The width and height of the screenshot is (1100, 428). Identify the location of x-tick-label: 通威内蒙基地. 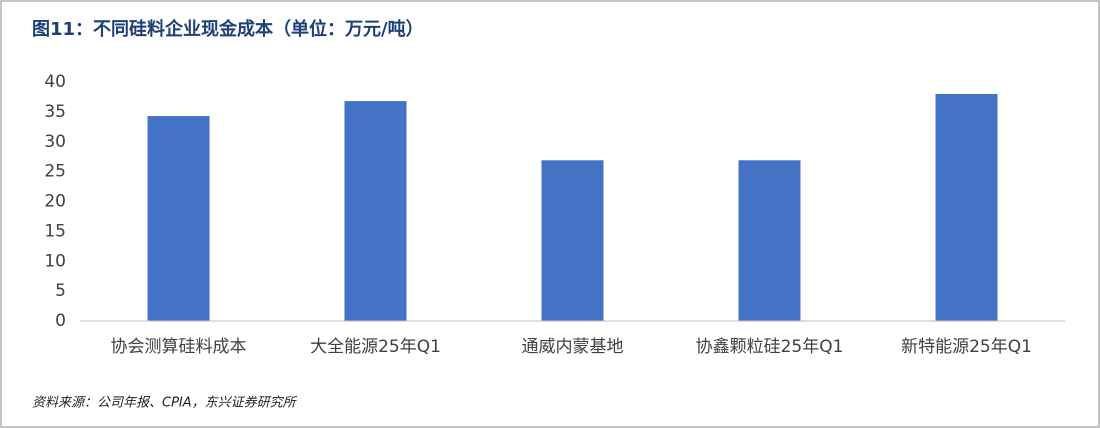
(573, 347).